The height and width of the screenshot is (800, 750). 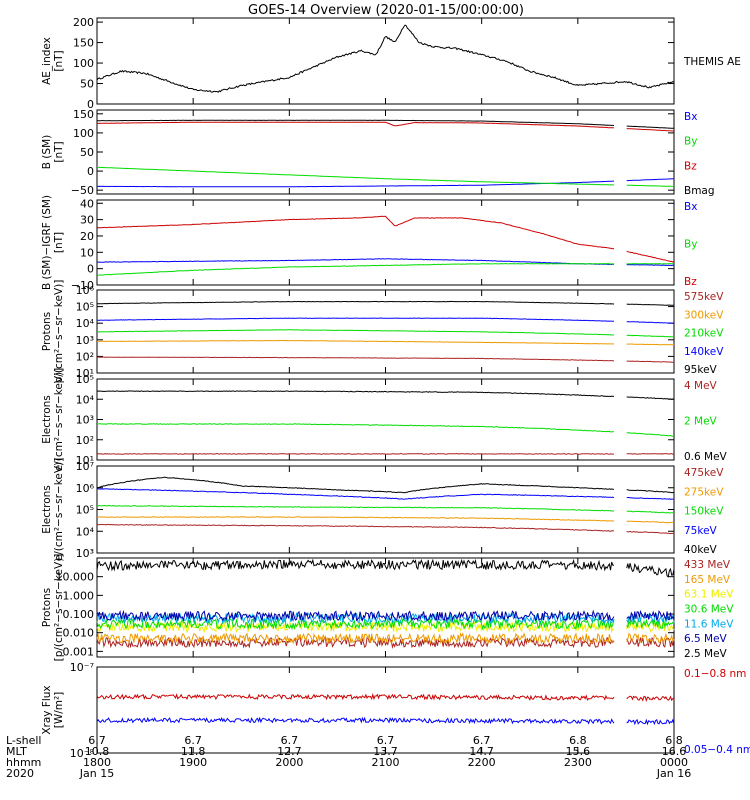 I want to click on series-0.6 MeV, so click(x=385, y=395).